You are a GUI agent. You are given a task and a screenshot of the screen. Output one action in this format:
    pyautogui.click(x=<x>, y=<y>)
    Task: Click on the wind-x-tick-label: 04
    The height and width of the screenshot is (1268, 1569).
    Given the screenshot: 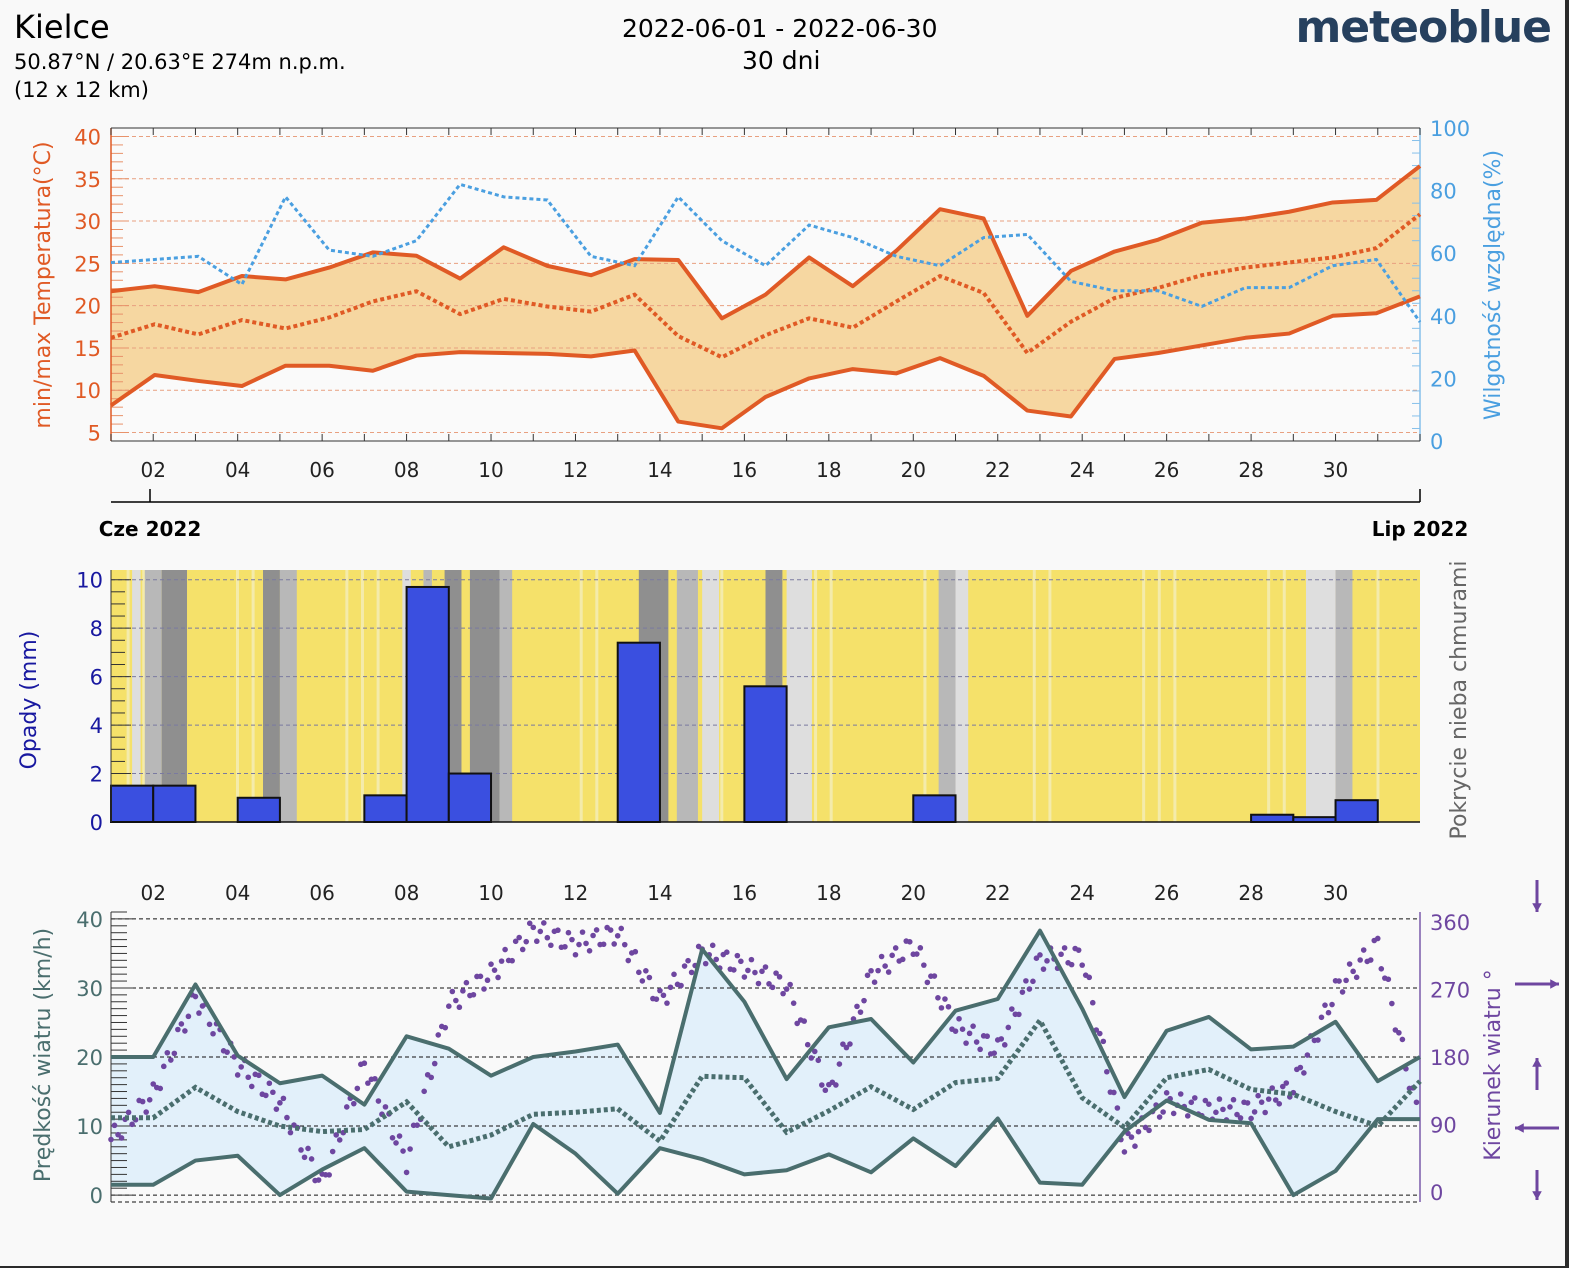 What is the action you would take?
    pyautogui.click(x=237, y=893)
    